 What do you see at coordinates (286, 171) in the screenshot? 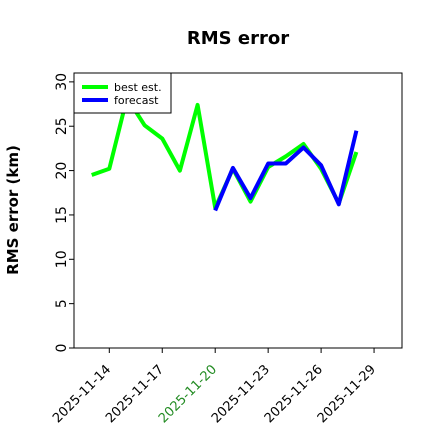
I see `series-line-forecast` at bounding box center [286, 171].